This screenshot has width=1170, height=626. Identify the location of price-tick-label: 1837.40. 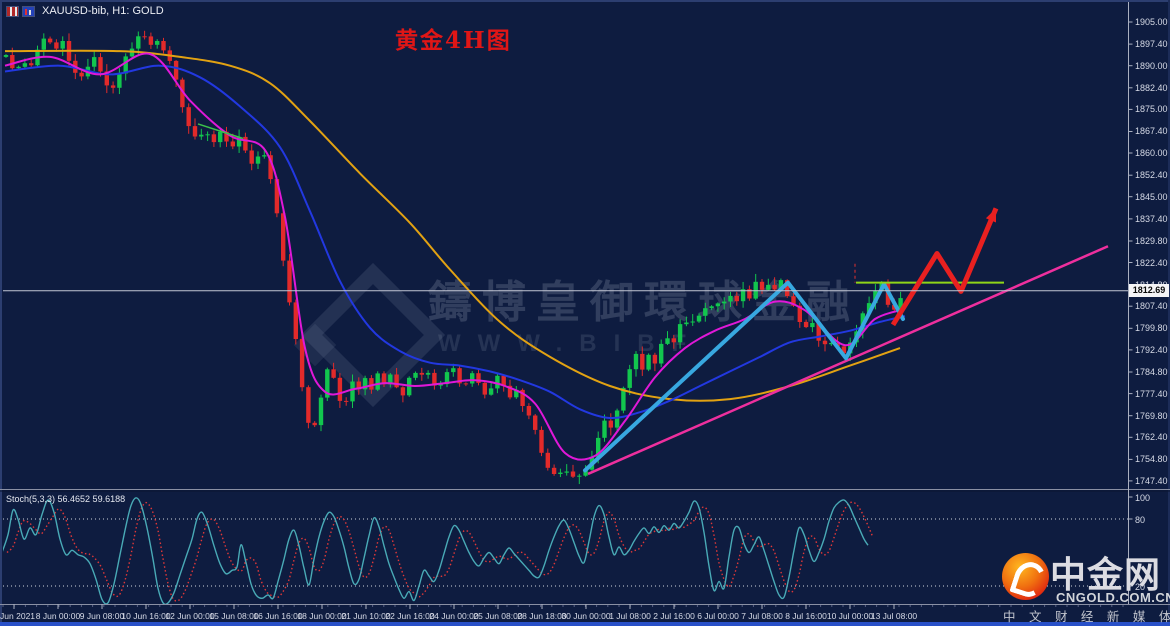
(1151, 219).